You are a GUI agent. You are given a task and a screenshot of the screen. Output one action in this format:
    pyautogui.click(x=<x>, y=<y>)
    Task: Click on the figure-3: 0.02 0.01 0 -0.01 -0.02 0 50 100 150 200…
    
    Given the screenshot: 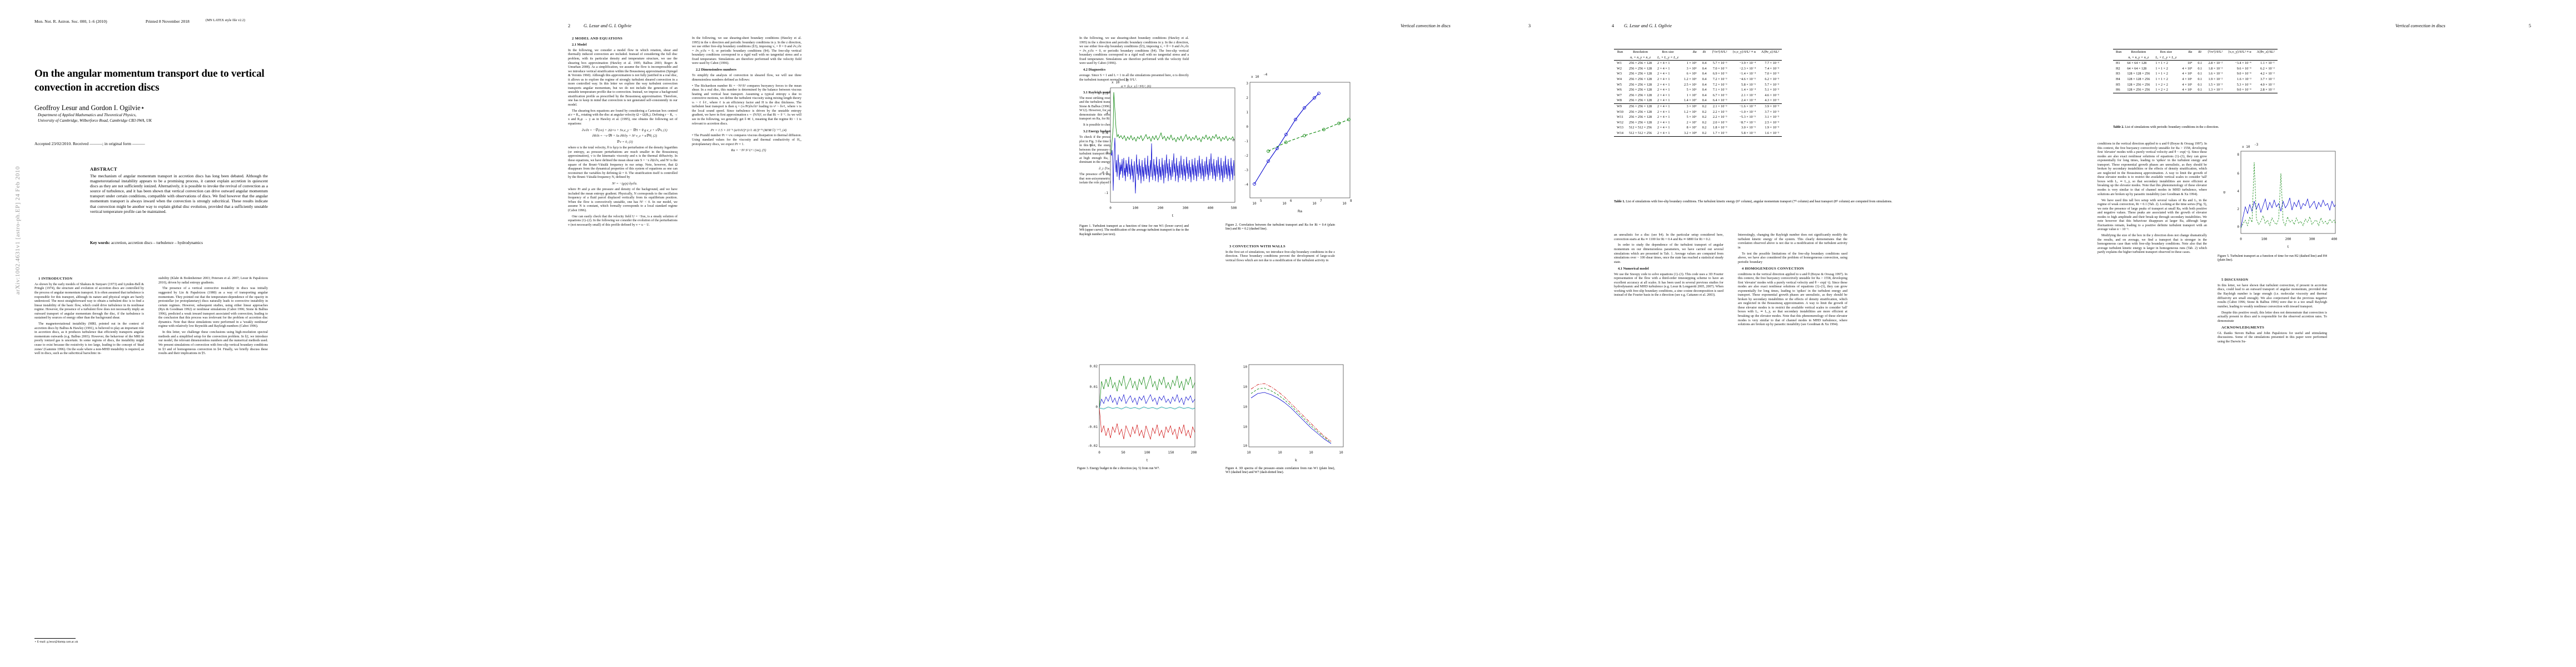 What is the action you would take?
    pyautogui.click(x=1139, y=411)
    